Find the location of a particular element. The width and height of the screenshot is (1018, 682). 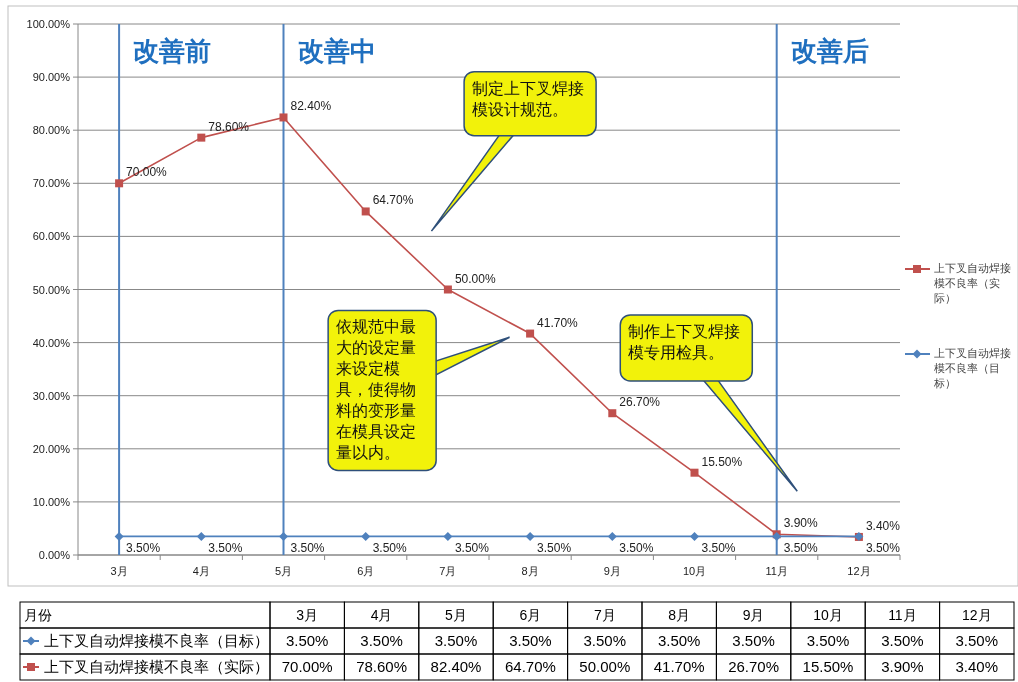

x-tick-label: 5月 is located at coordinates (283, 571).